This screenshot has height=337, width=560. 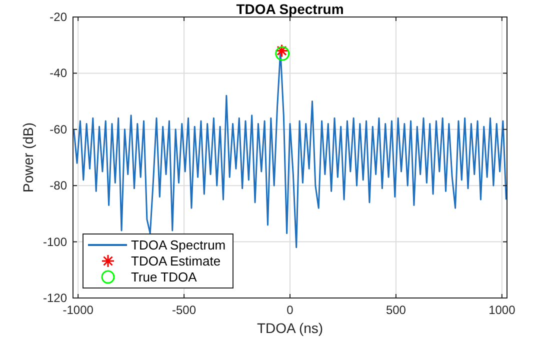 What do you see at coordinates (59, 129) in the screenshot?
I see `y-tick-label: -60` at bounding box center [59, 129].